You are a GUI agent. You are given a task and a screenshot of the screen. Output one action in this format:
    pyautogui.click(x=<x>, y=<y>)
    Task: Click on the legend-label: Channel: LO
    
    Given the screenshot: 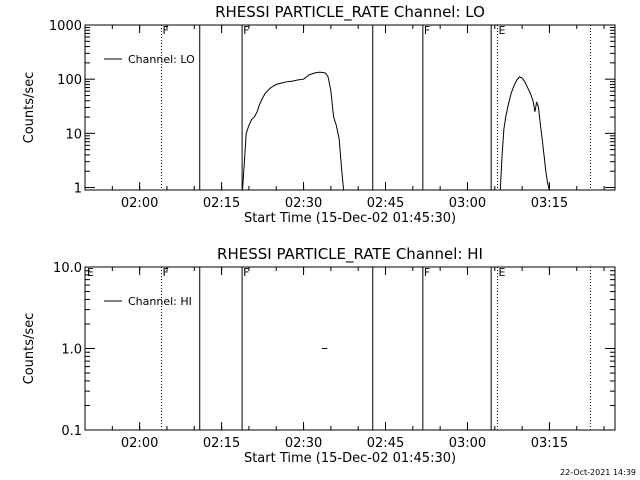 What is the action you would take?
    pyautogui.click(x=161, y=59)
    